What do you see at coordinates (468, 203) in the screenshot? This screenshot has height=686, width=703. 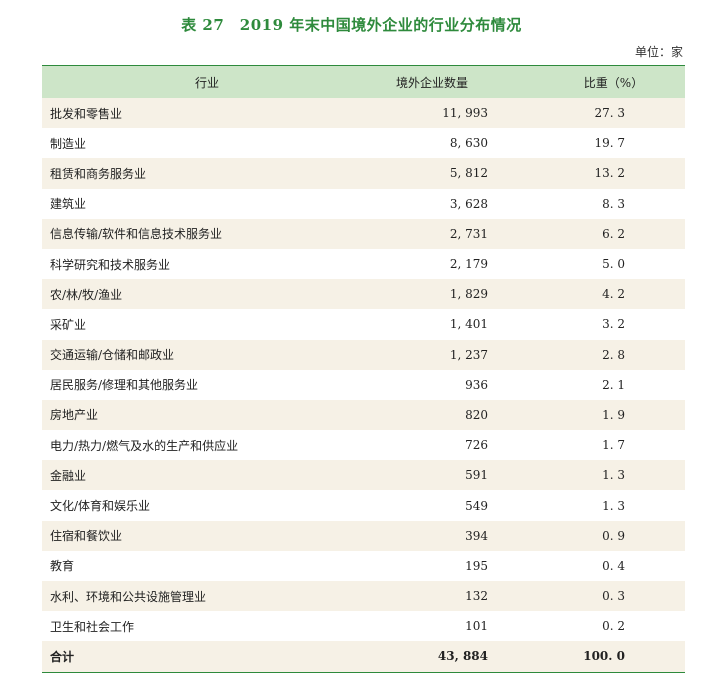 I see `row-count: 3, 628` at bounding box center [468, 203].